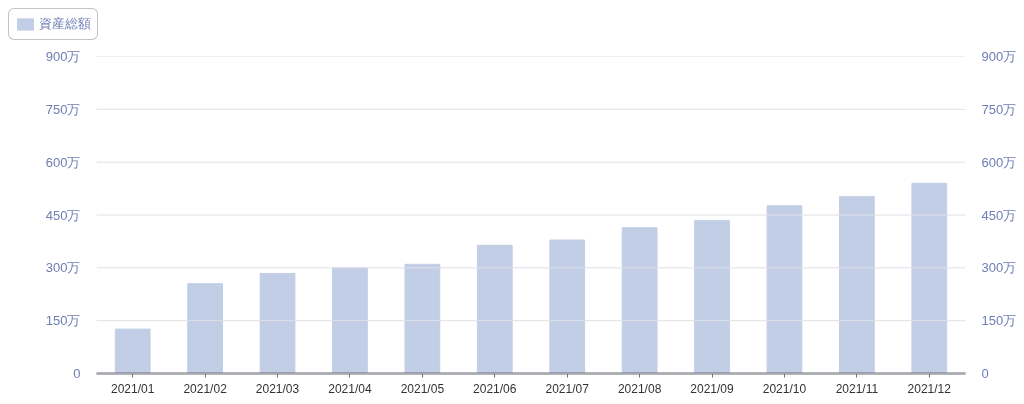 The image size is (1024, 404). Describe the element at coordinates (422, 388) in the screenshot. I see `x-tick-label: 2021/05` at that location.